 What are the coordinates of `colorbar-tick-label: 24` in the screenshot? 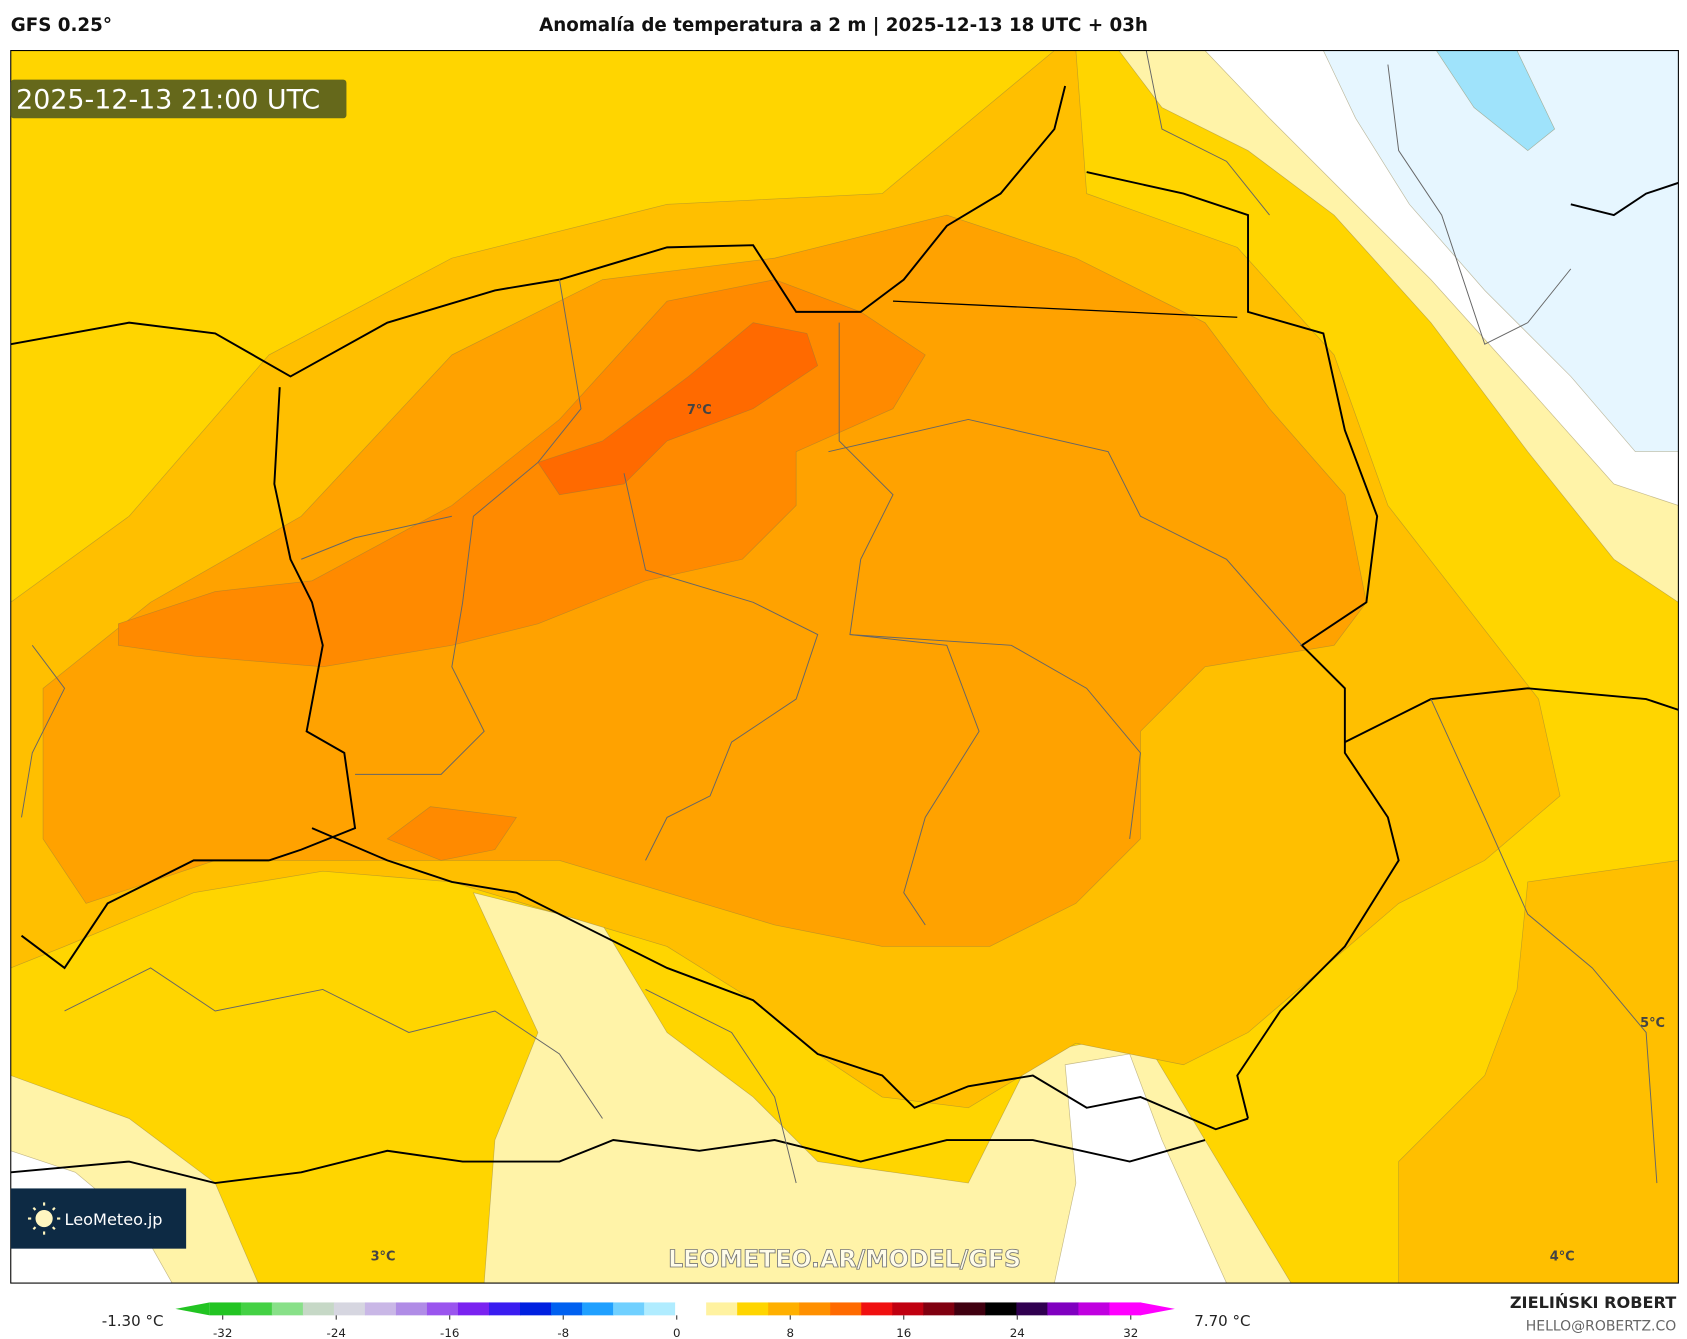 It's located at (1017, 1332).